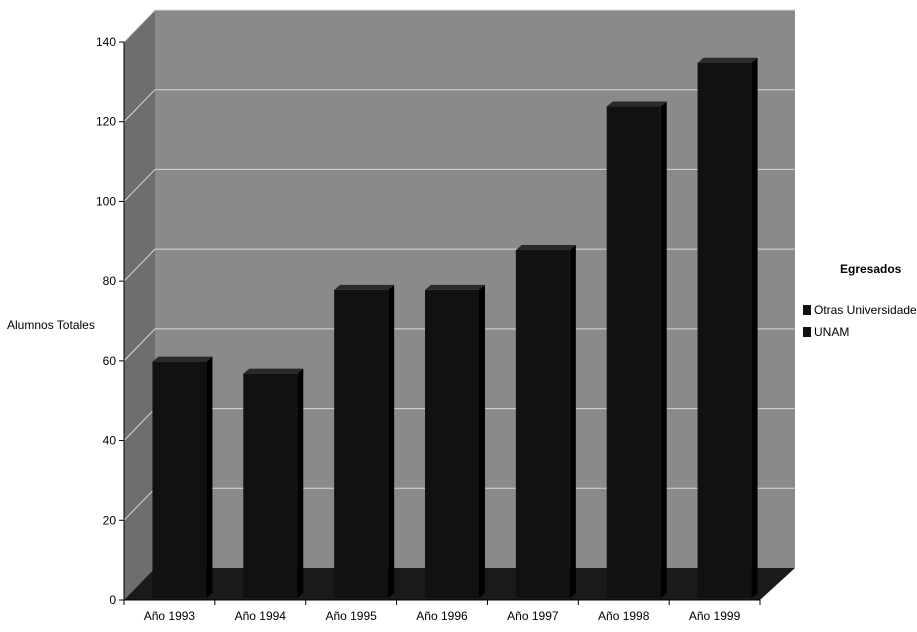  What do you see at coordinates (715, 616) in the screenshot?
I see `x-tick-label: Año 1999` at bounding box center [715, 616].